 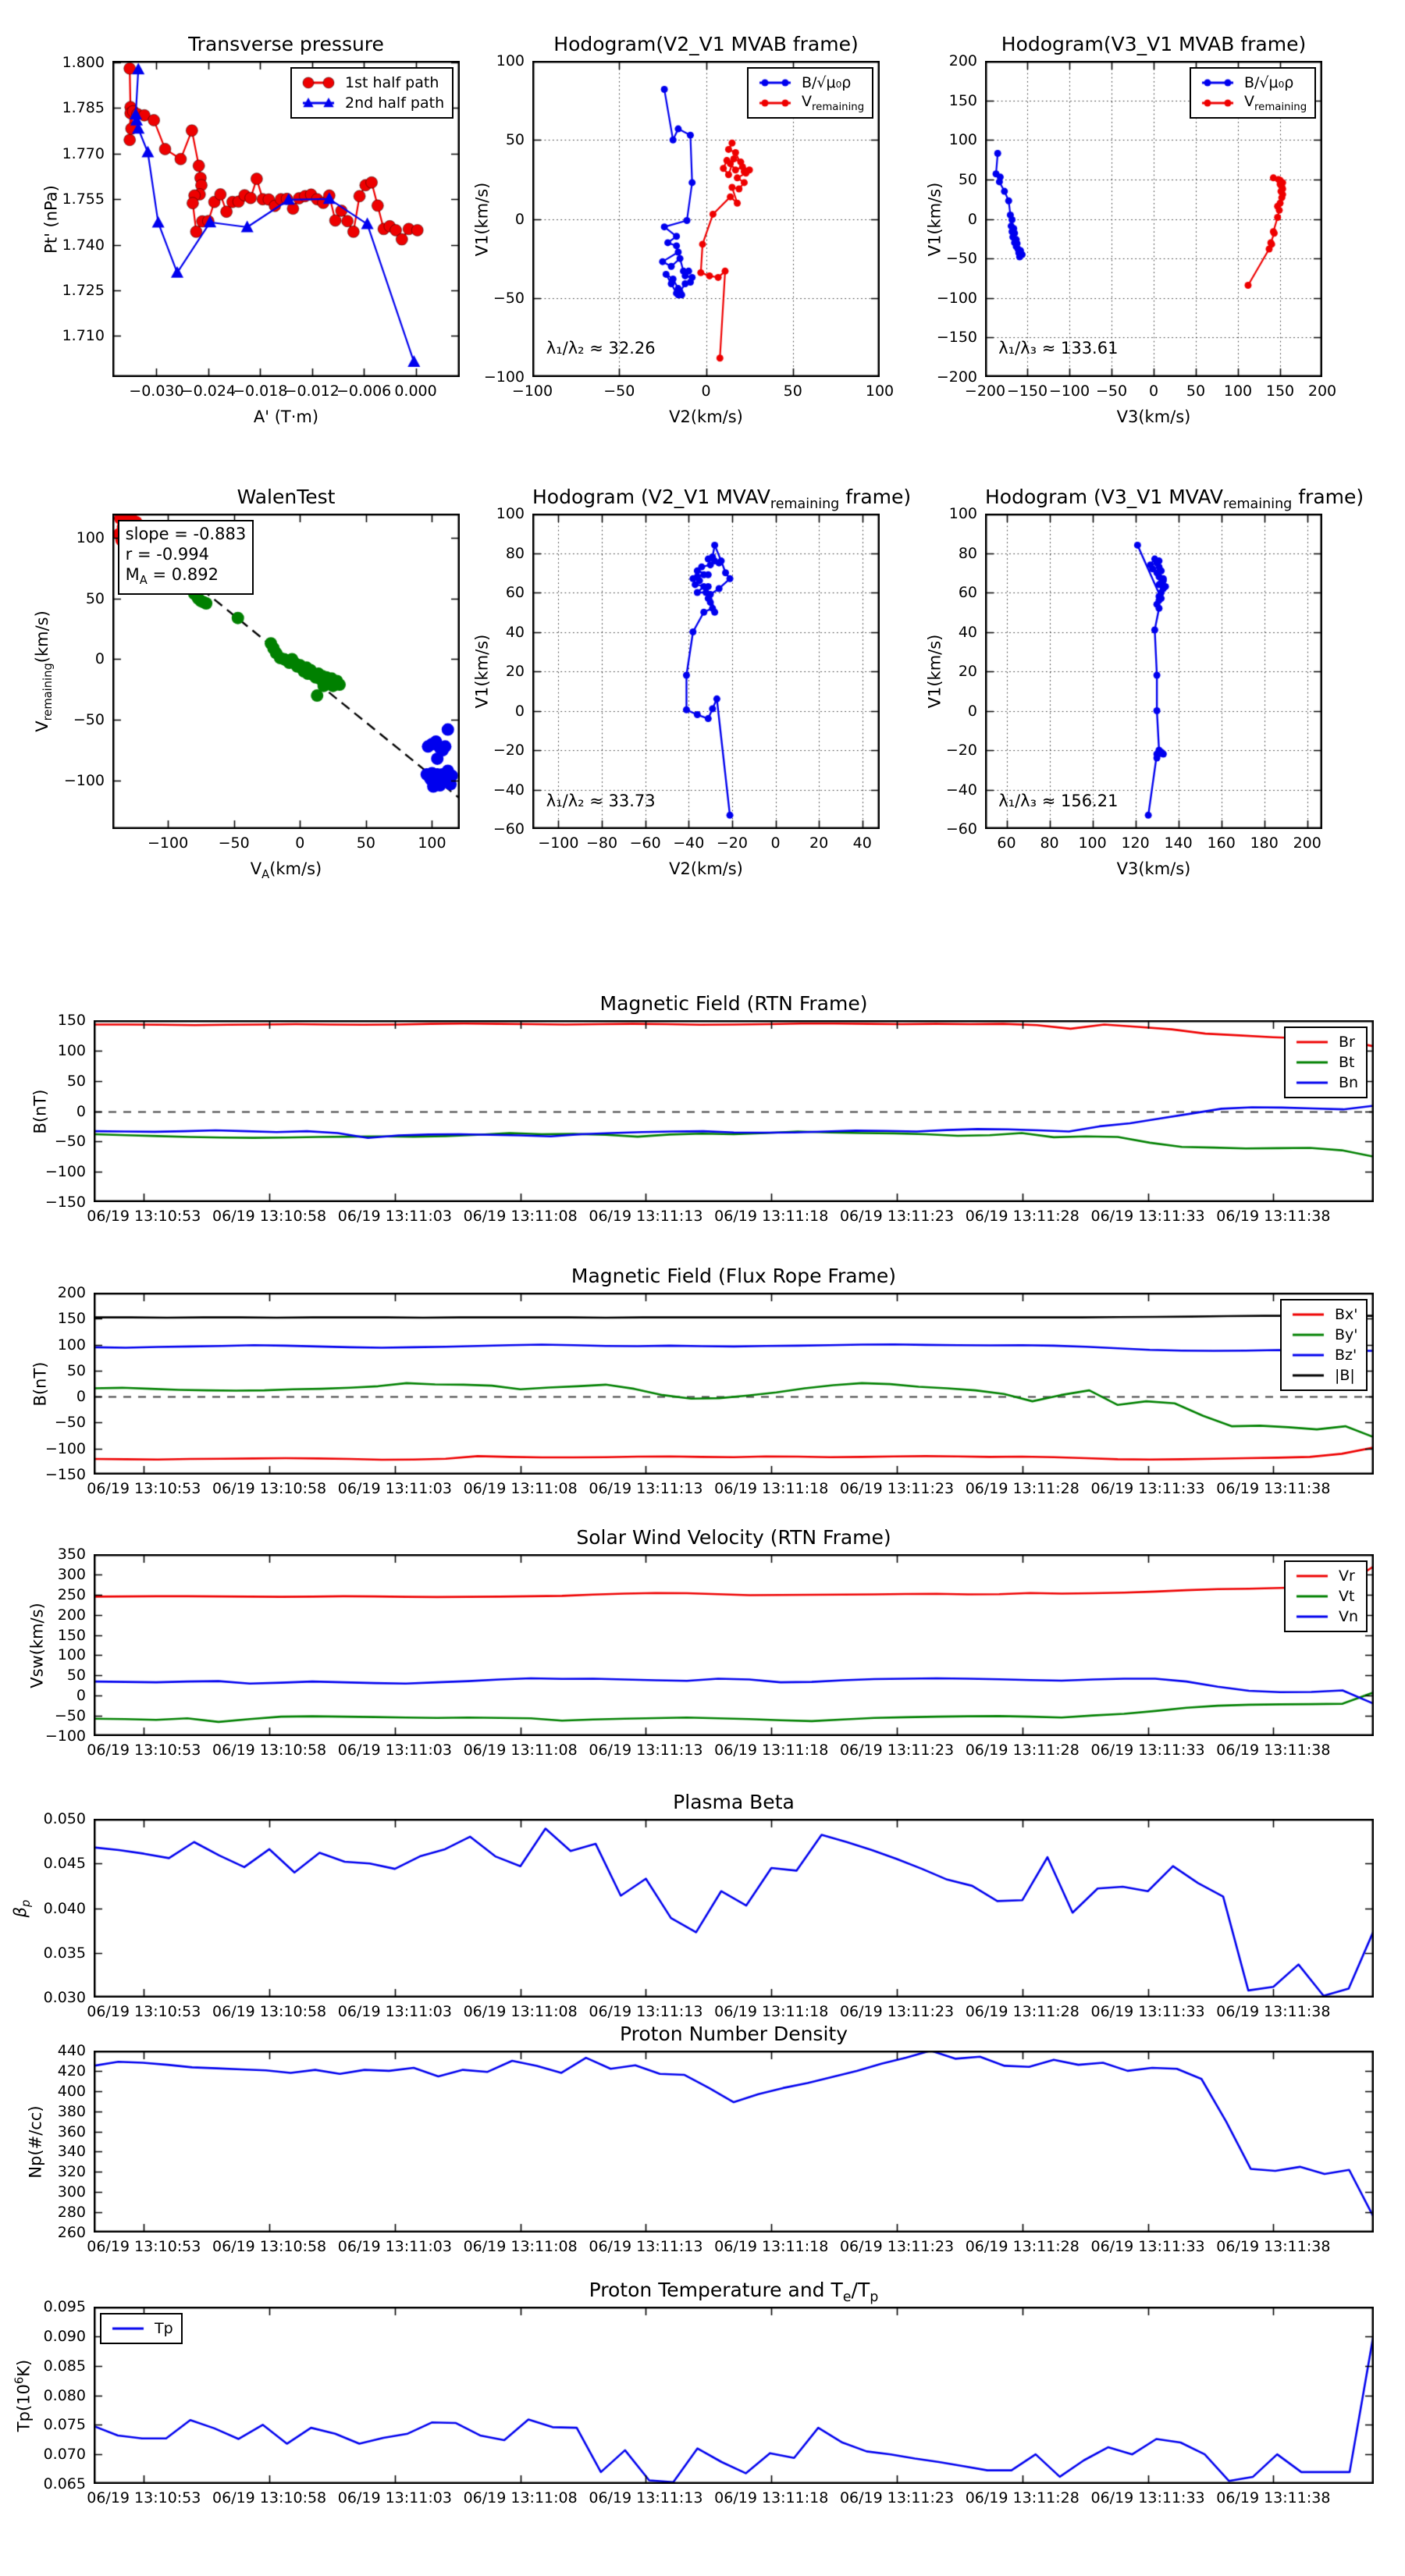 What do you see at coordinates (72, 1594) in the screenshot?
I see `y-tick-label: 250` at bounding box center [72, 1594].